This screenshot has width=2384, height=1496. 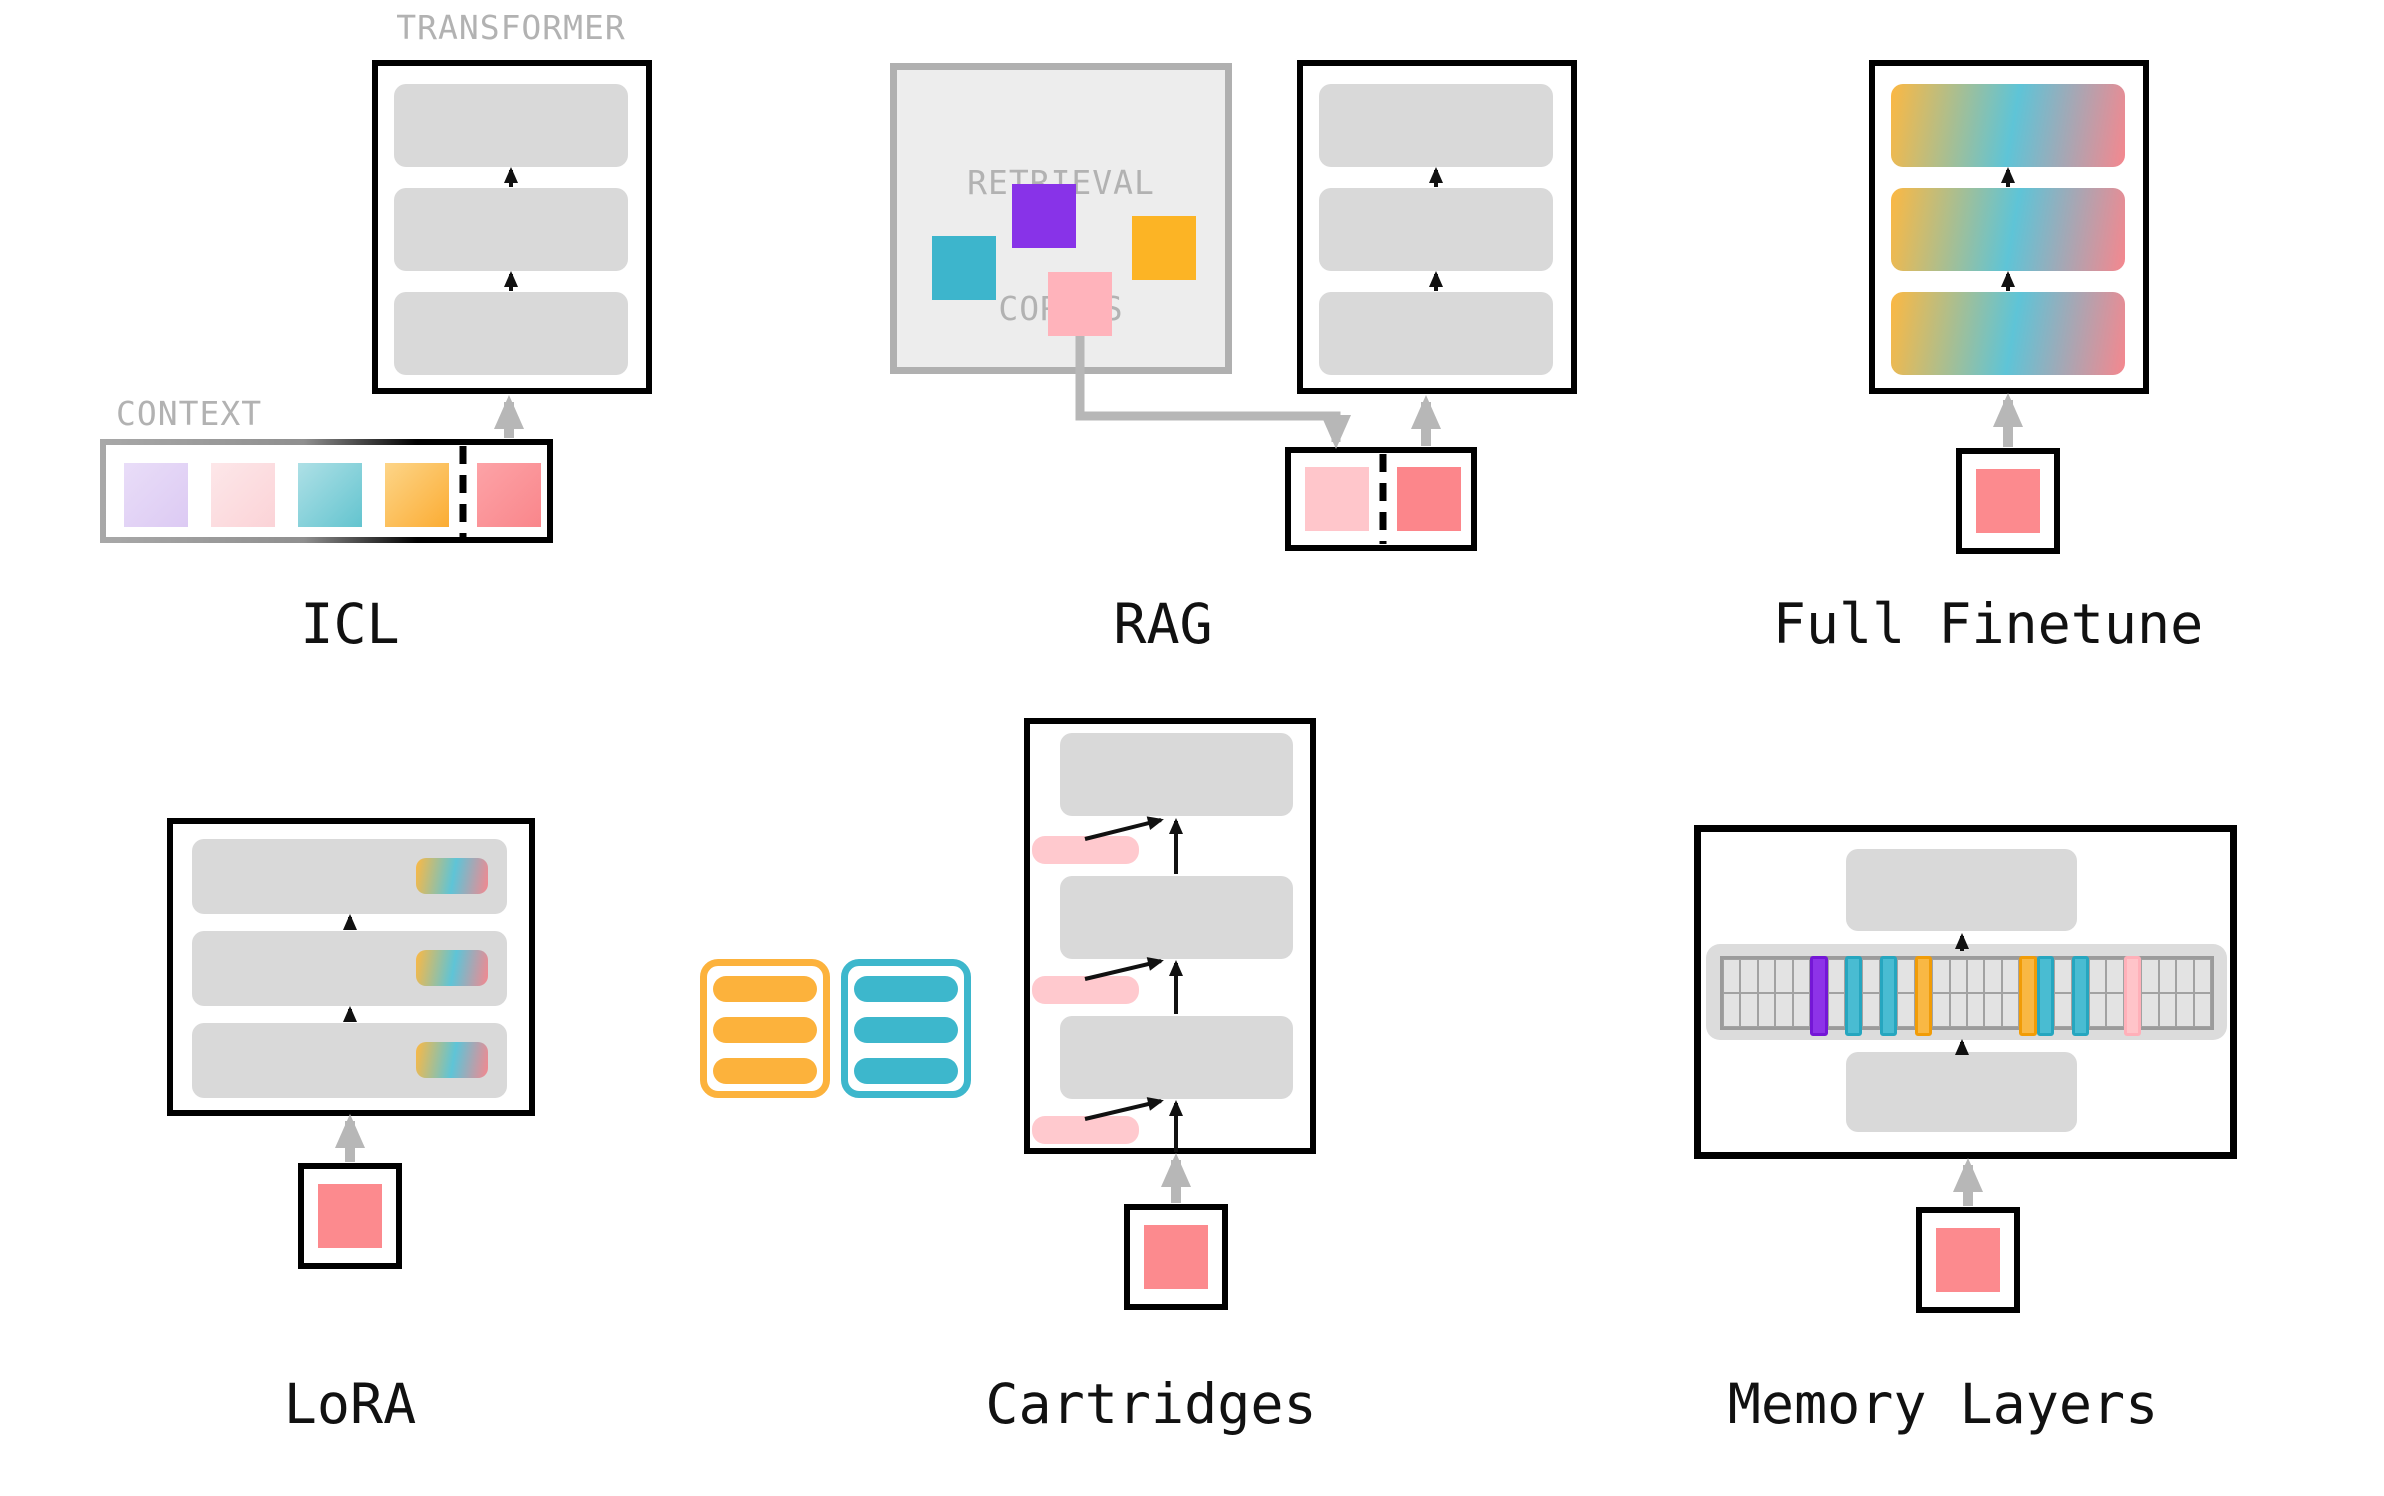 I want to click on token-teal, so click(x=330, y=495).